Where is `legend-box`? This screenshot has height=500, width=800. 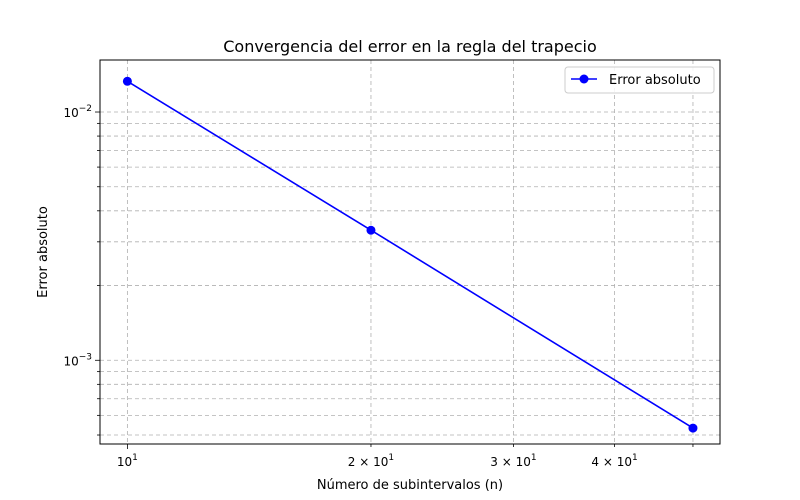 legend-box is located at coordinates (639, 80).